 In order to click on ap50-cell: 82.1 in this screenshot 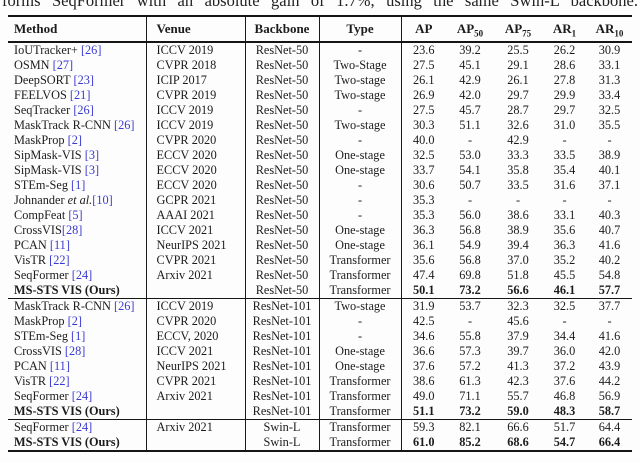, I will do `click(470, 427)`.